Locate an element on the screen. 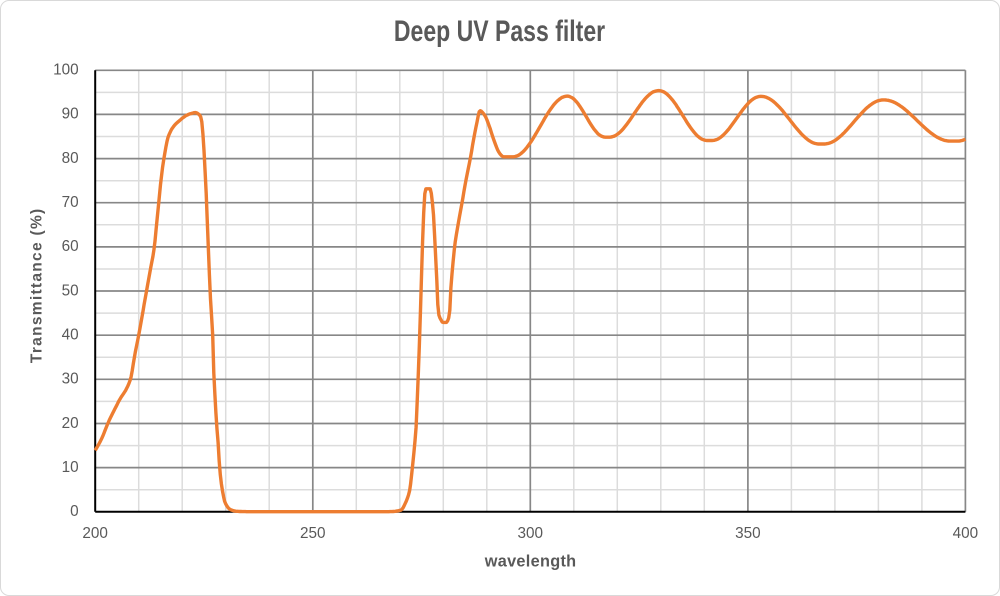  svg-text: 350 is located at coordinates (748, 533).